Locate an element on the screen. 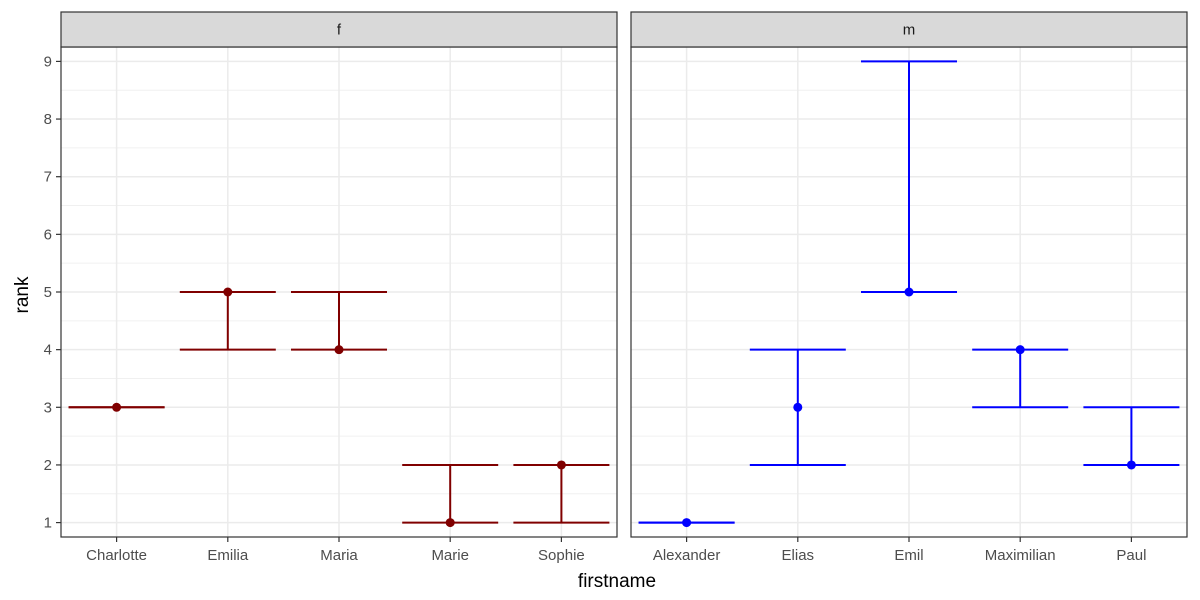 The image size is (1200, 600). y-tick-label: 3 is located at coordinates (48, 407).